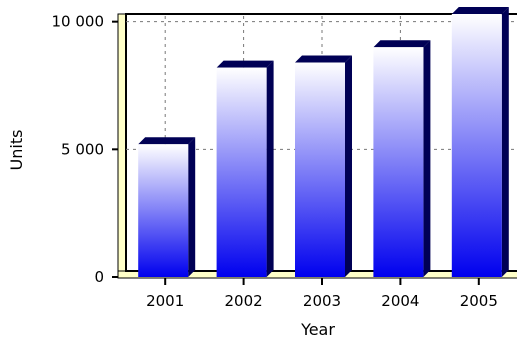  What do you see at coordinates (78, 22) in the screenshot?
I see `y-tick-label: 10 000` at bounding box center [78, 22].